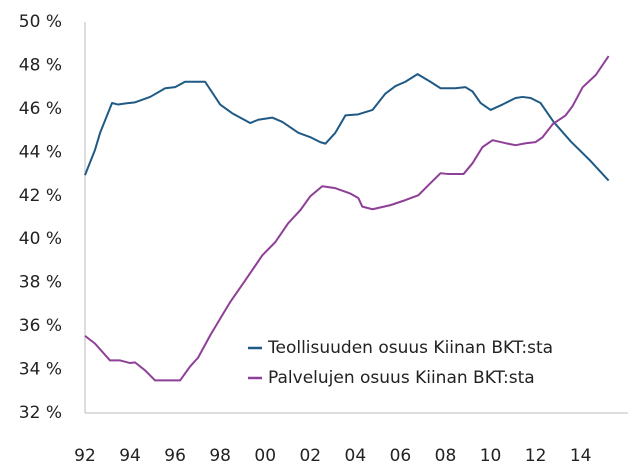  Describe the element at coordinates (130, 455) in the screenshot. I see `x-tick-label: 94` at that location.